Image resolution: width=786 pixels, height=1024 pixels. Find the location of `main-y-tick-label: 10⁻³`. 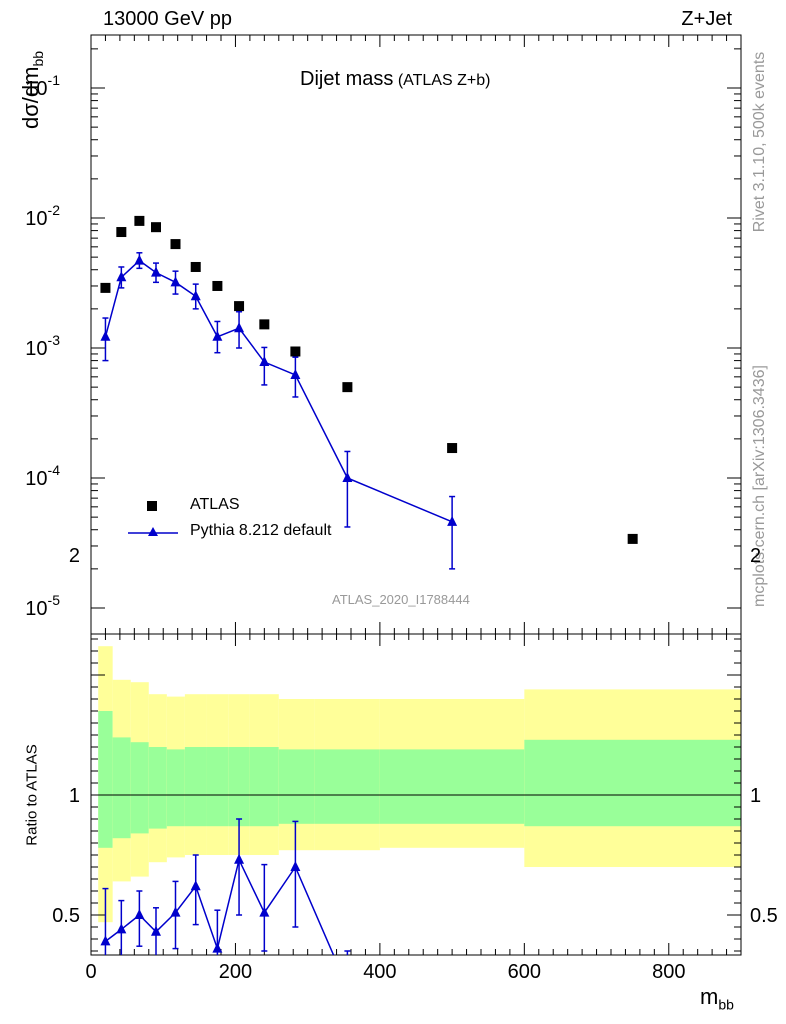

main-y-tick-label: 10⁻³ is located at coordinates (42, 346).